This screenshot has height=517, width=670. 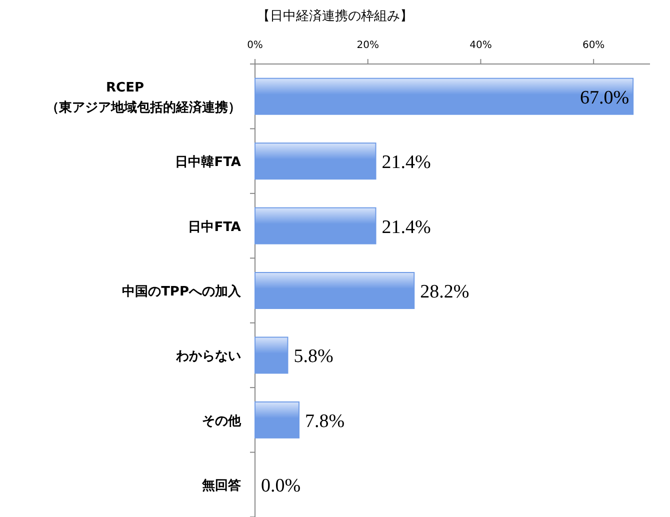 I want to click on y-tick-label: その他, so click(x=222, y=421).